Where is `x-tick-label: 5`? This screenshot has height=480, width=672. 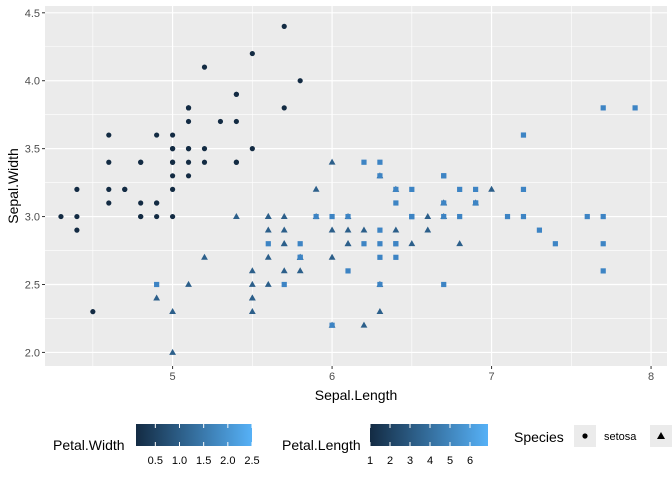 x-tick-label: 5 is located at coordinates (173, 377).